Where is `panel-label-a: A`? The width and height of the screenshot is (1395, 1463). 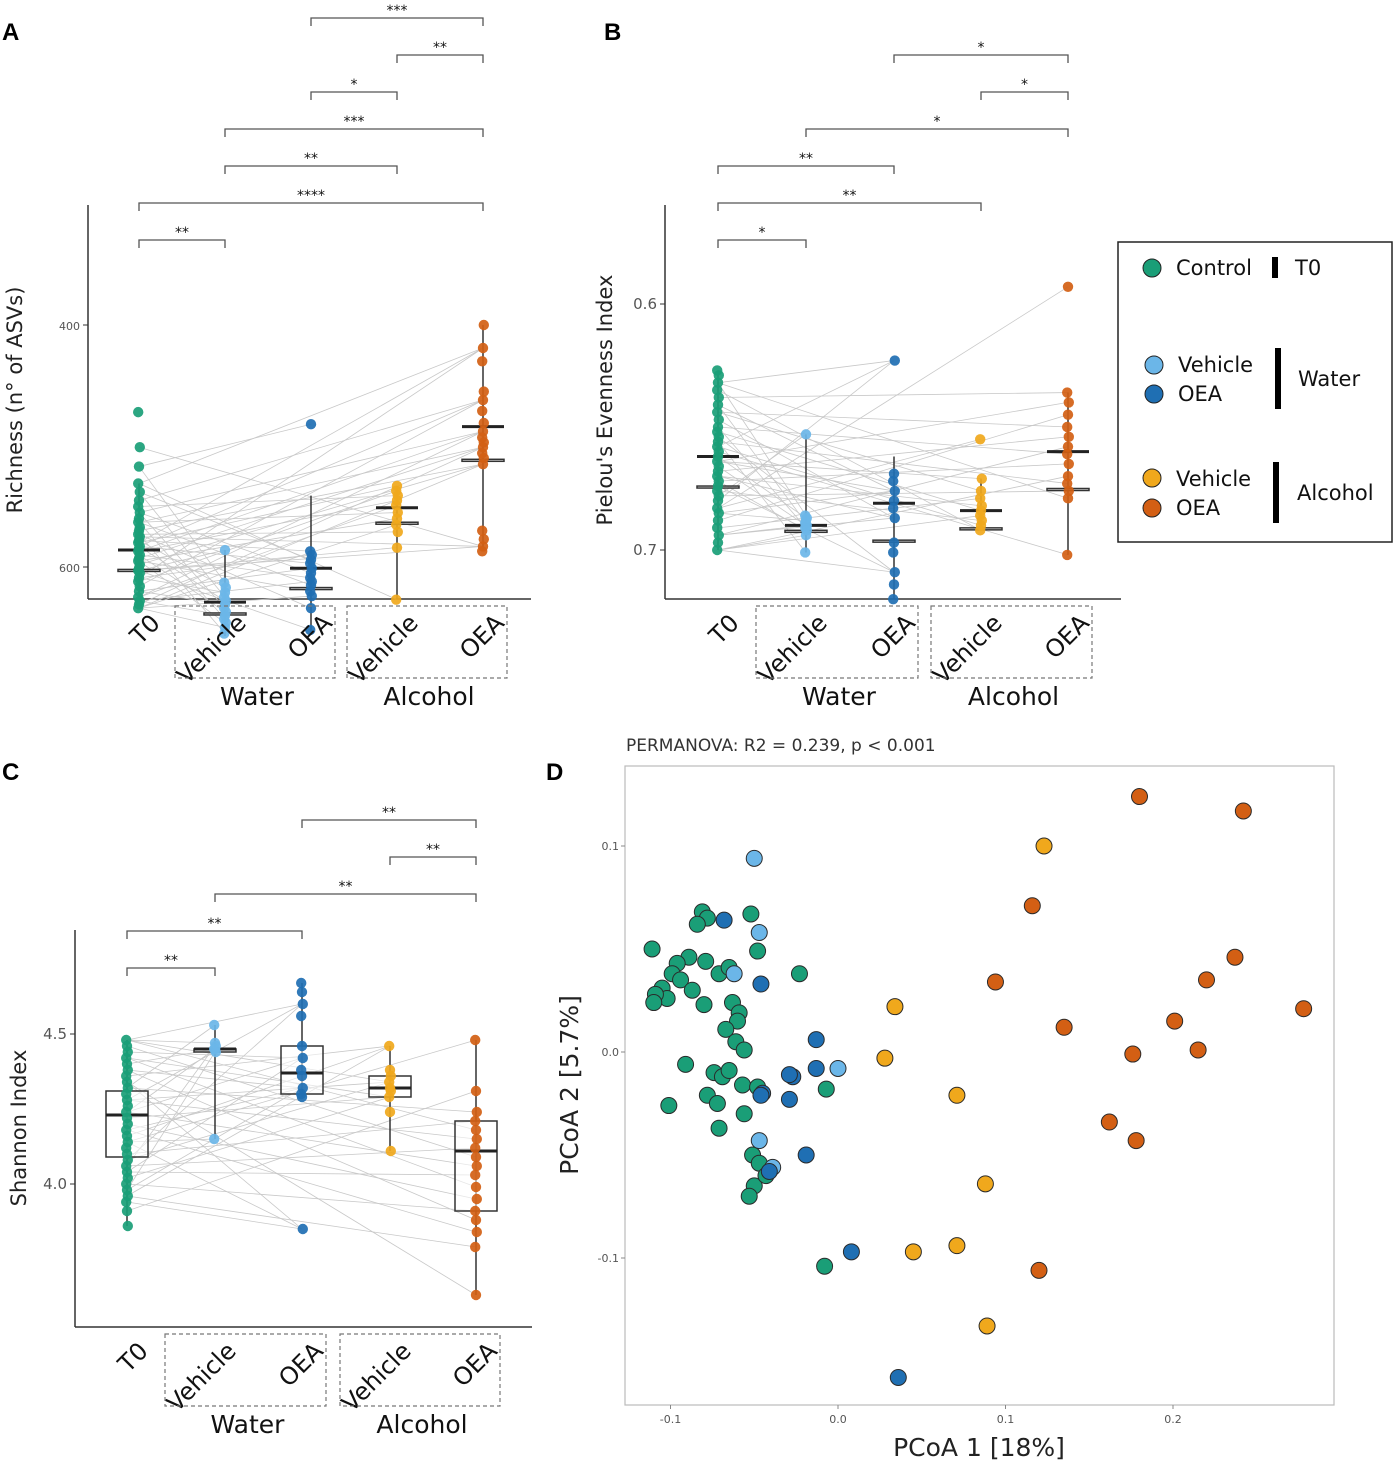
panel-label-a: A is located at coordinates (10, 32).